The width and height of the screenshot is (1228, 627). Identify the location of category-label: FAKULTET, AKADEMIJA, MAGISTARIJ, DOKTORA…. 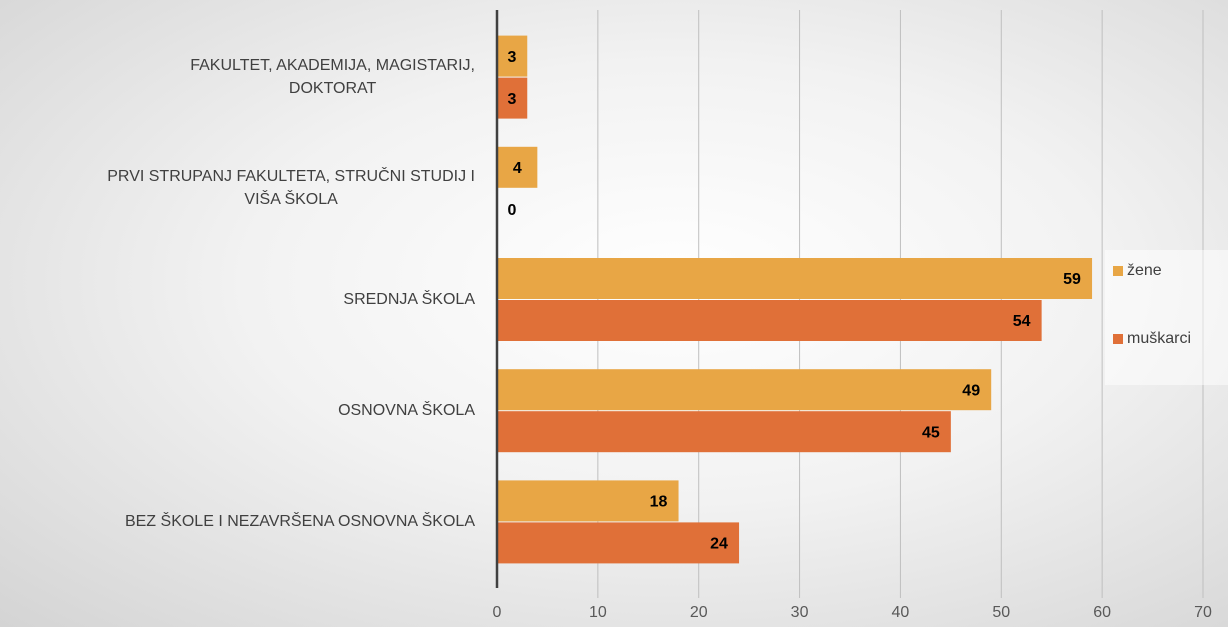
(332, 77).